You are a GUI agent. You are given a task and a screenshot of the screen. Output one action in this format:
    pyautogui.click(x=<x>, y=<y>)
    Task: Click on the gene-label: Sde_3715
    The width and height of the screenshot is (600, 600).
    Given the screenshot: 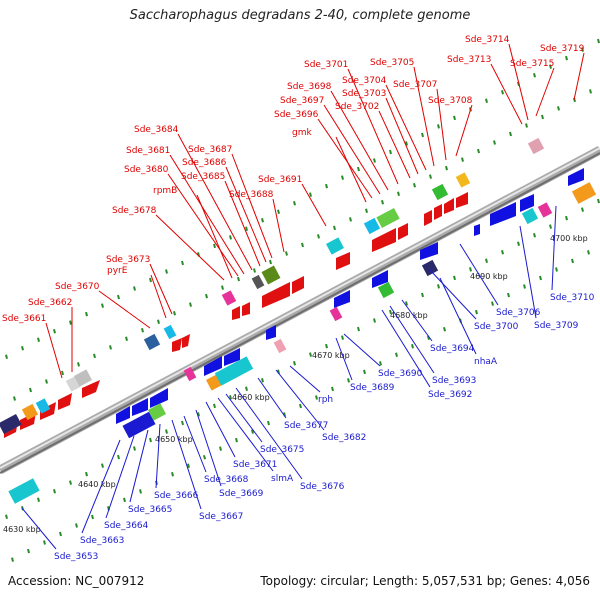 What is the action you would take?
    pyautogui.click(x=532, y=64)
    